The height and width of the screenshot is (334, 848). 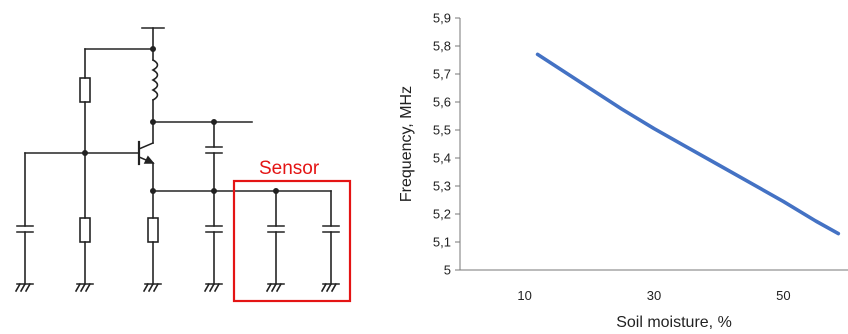 I want to click on y-tick-label: 5,7, so click(x=442, y=74).